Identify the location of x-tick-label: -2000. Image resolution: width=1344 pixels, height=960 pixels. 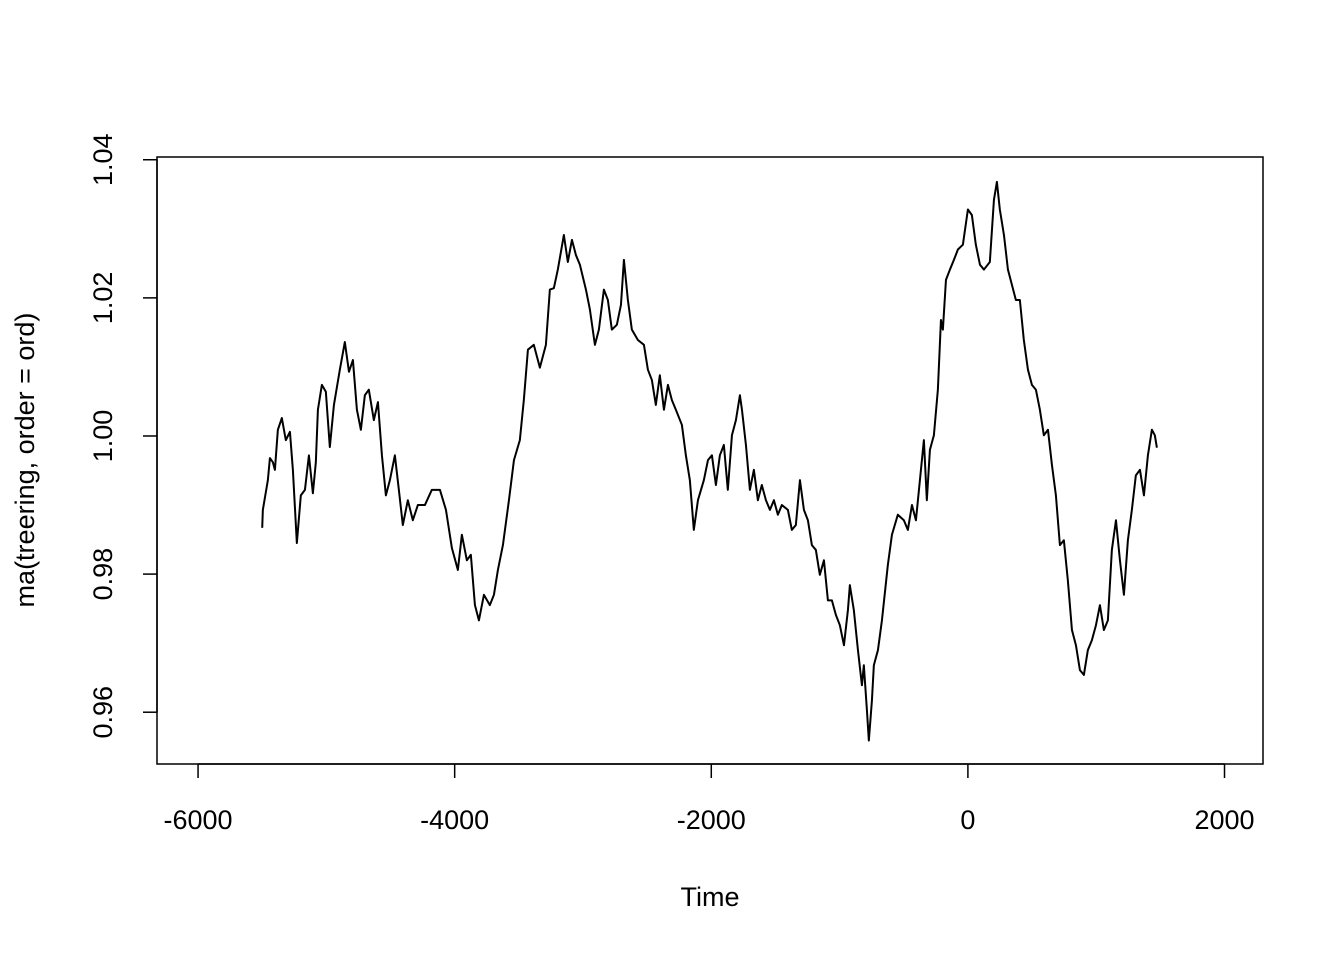
(711, 820).